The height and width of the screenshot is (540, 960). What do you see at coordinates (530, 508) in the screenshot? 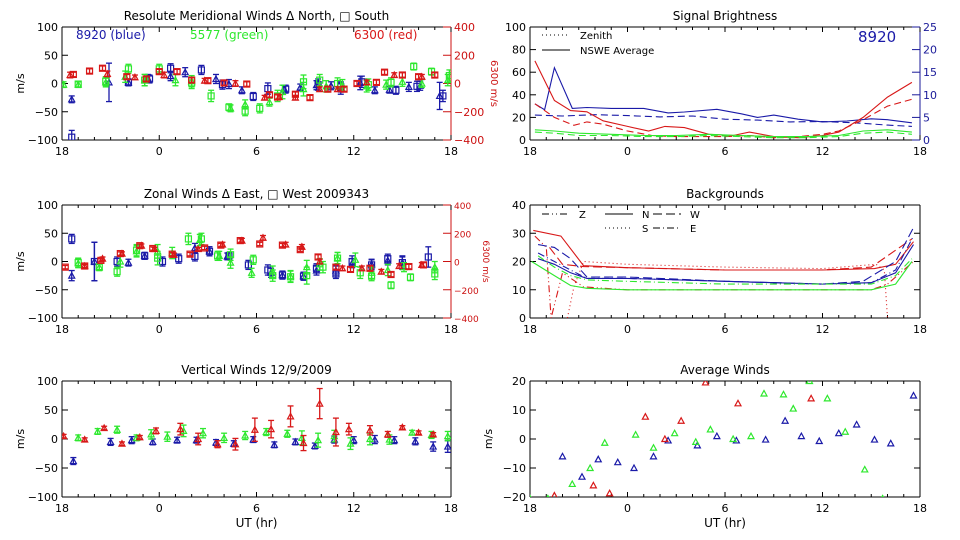
I see `x-tick-label: 18` at bounding box center [530, 508].